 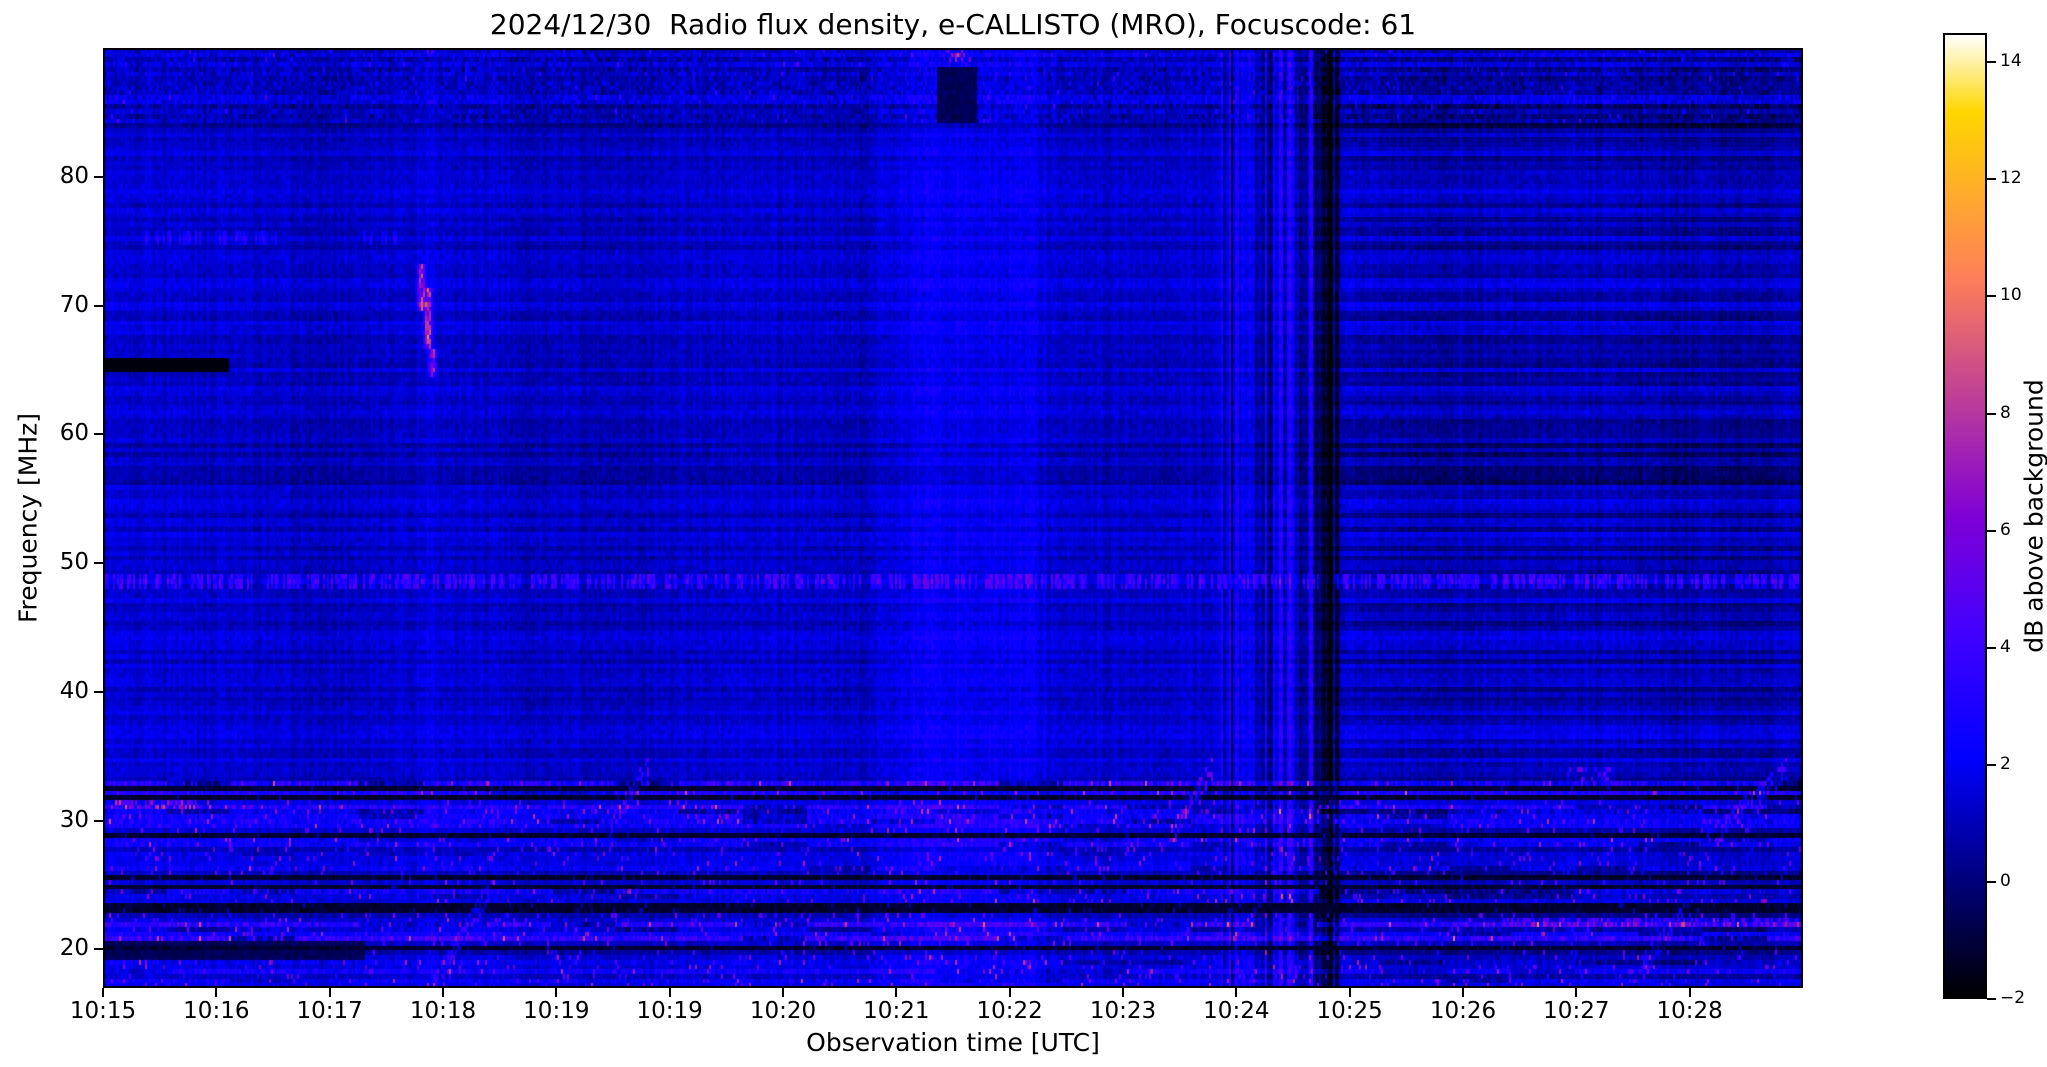 What do you see at coordinates (2005, 529) in the screenshot?
I see `colorbar-tick-label: 6` at bounding box center [2005, 529].